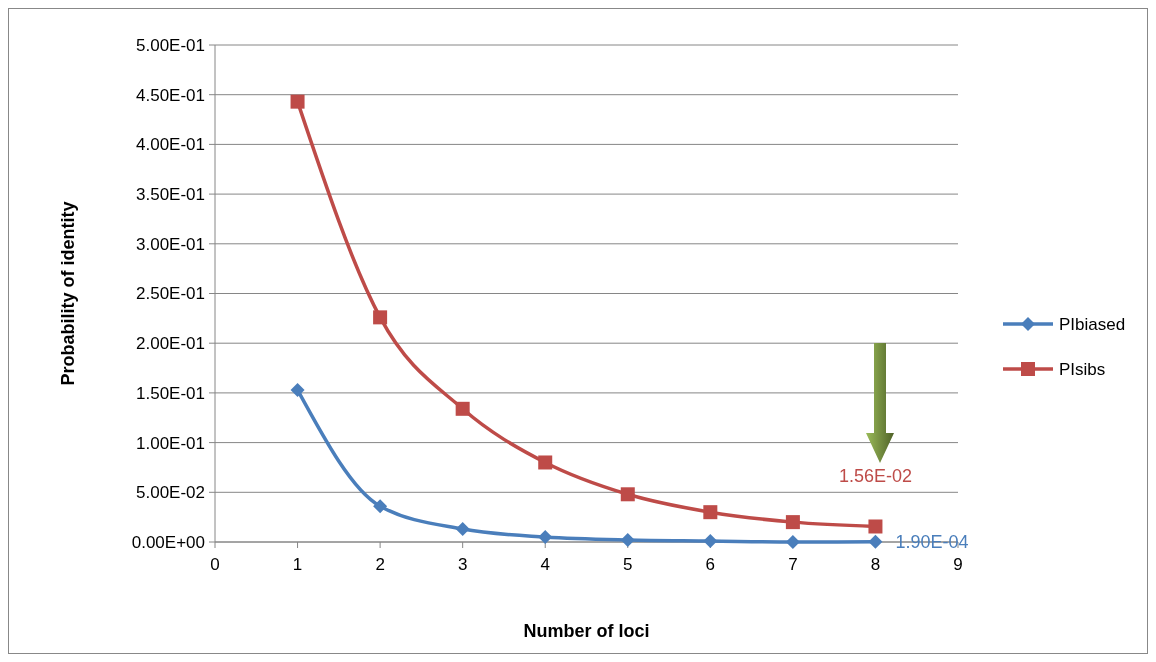 Image resolution: width=1156 pixels, height=662 pixels. Describe the element at coordinates (1092, 324) in the screenshot. I see `legend-label: PIbiased` at that location.